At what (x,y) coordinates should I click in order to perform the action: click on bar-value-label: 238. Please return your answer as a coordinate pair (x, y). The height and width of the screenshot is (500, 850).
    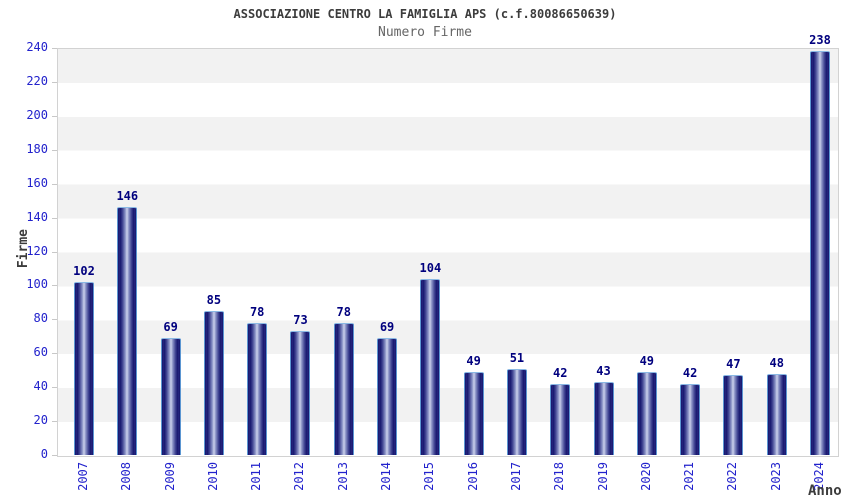
    Looking at the image, I should click on (820, 40).